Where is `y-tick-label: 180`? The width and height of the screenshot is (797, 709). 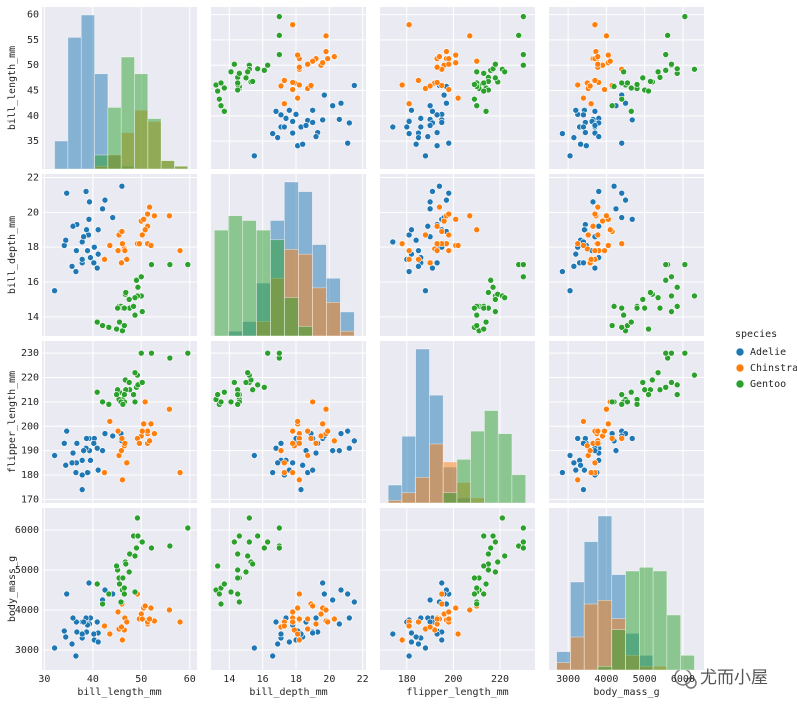
y-tick-label: 180 is located at coordinates (30, 475).